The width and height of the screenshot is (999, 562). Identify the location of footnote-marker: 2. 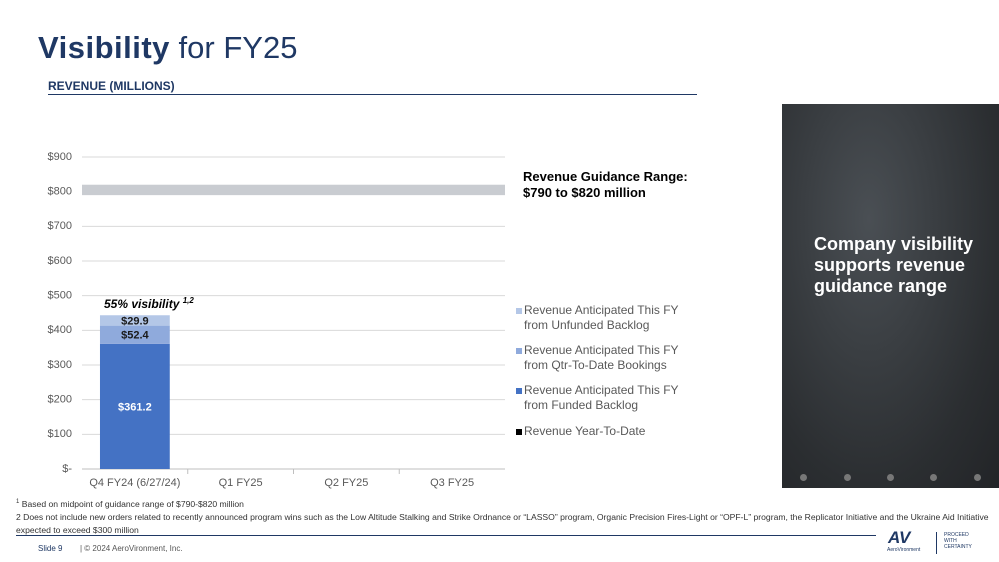
(18, 516).